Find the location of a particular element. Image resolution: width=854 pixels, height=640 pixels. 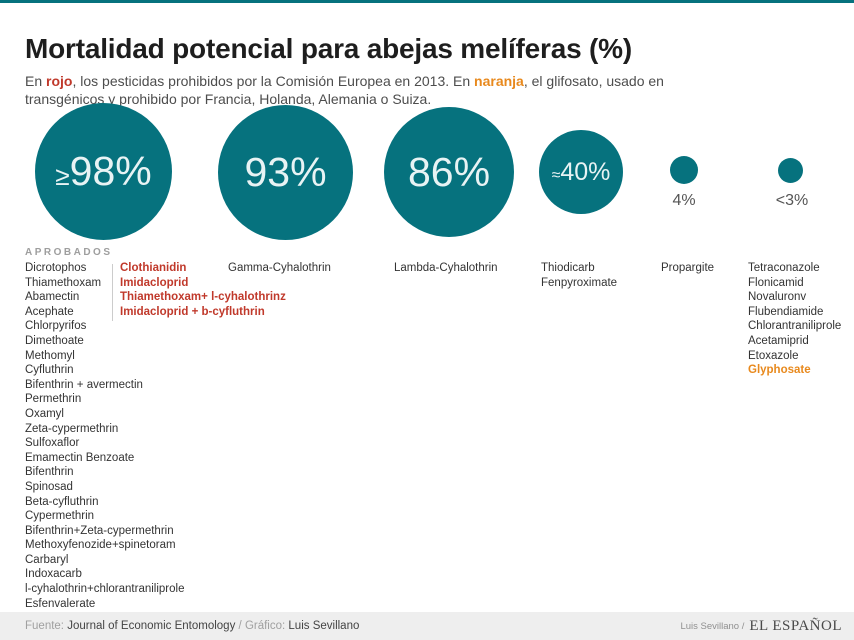

approved-status-header: APROBADOS is located at coordinates (69, 252).